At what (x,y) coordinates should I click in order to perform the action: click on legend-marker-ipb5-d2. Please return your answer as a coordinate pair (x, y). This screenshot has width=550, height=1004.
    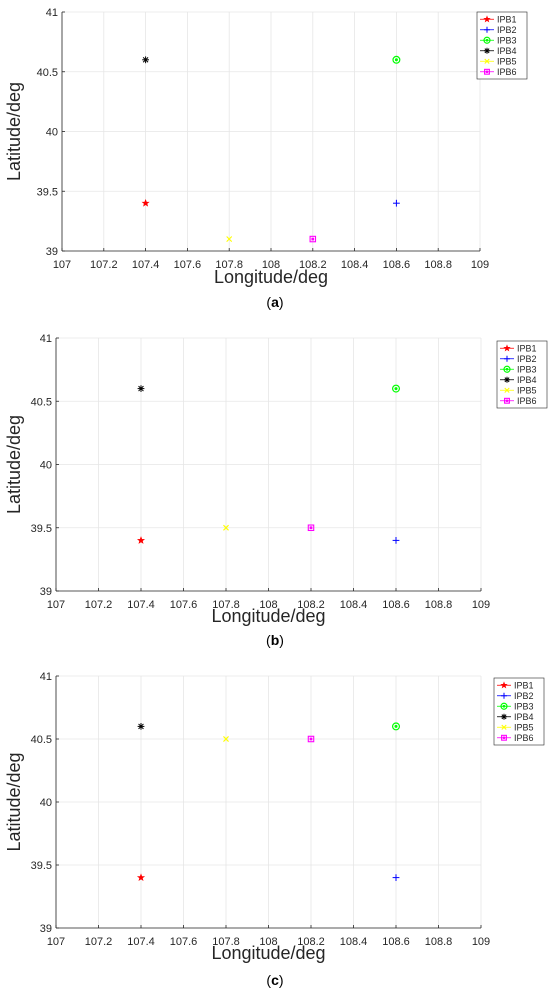
    Looking at the image, I should click on (504, 727).